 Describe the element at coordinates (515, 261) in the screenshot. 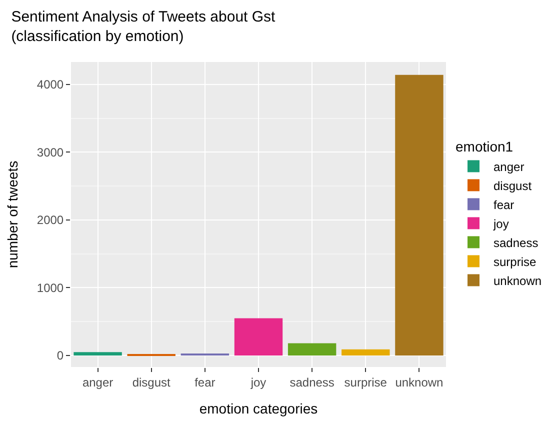

I see `legend-label: surprise` at that location.